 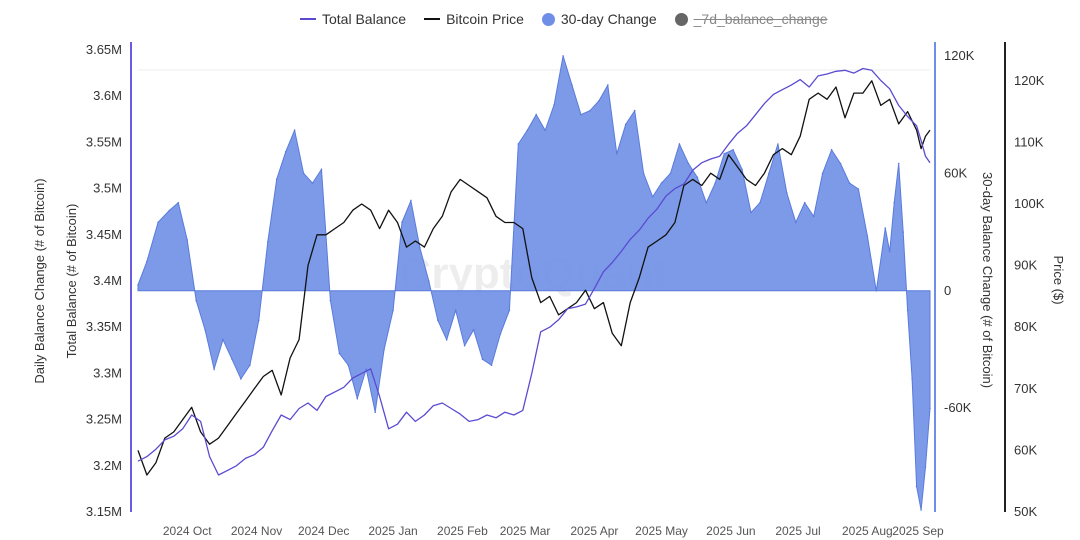 I want to click on legend-item: 30-day Change, so click(x=599, y=19).